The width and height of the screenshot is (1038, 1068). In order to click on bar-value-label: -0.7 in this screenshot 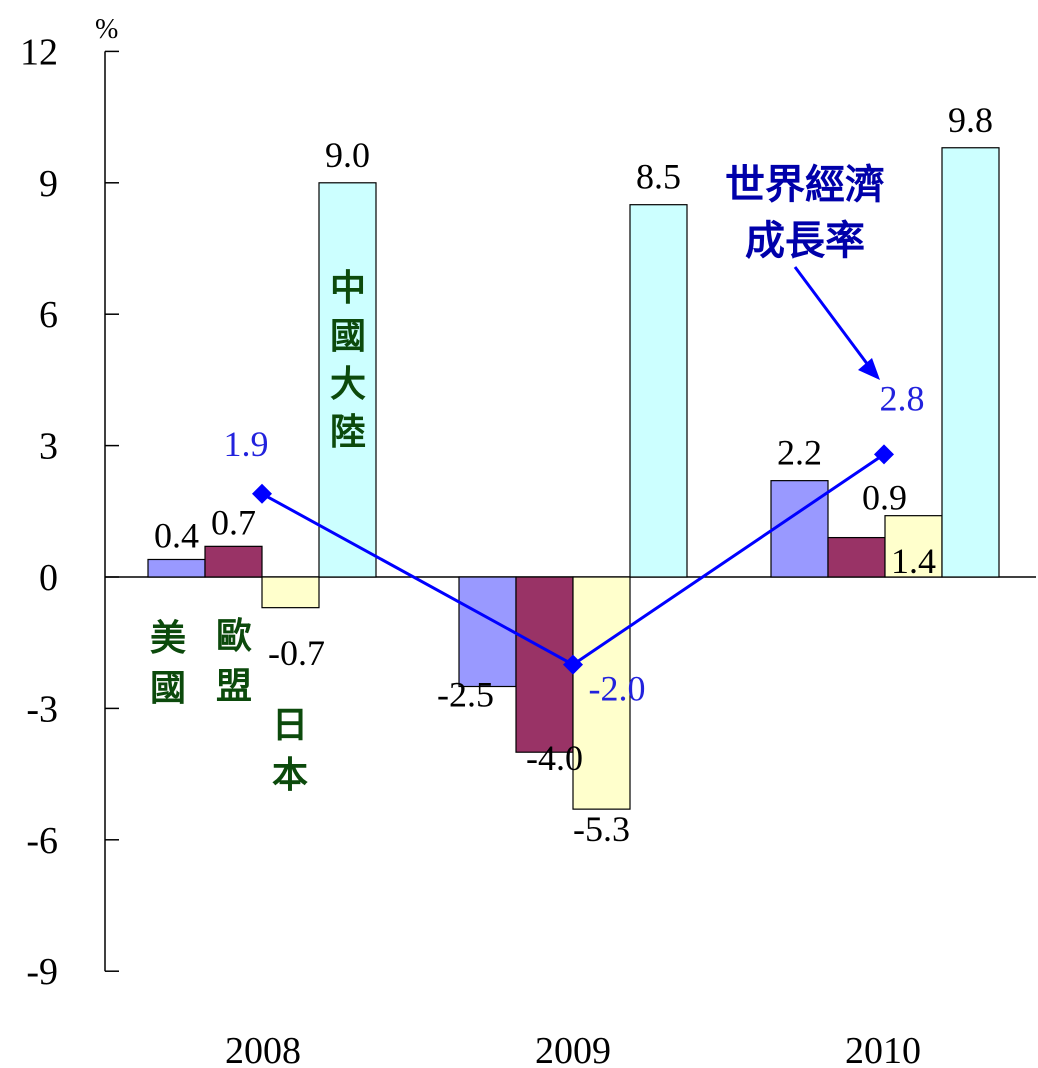, I will do `click(296, 653)`.